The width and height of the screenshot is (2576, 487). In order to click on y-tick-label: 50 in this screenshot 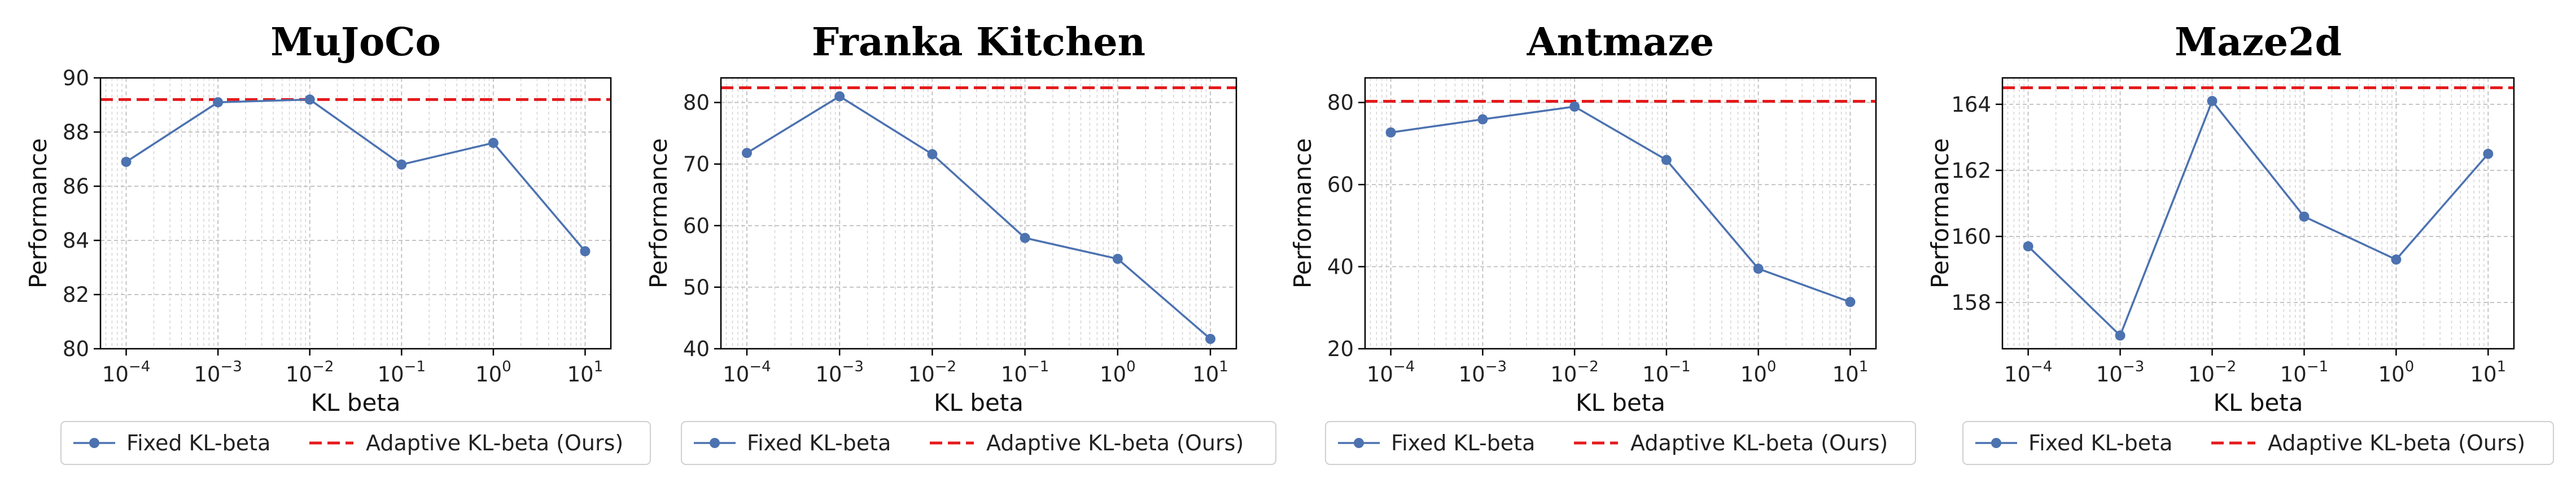, I will do `click(696, 287)`.